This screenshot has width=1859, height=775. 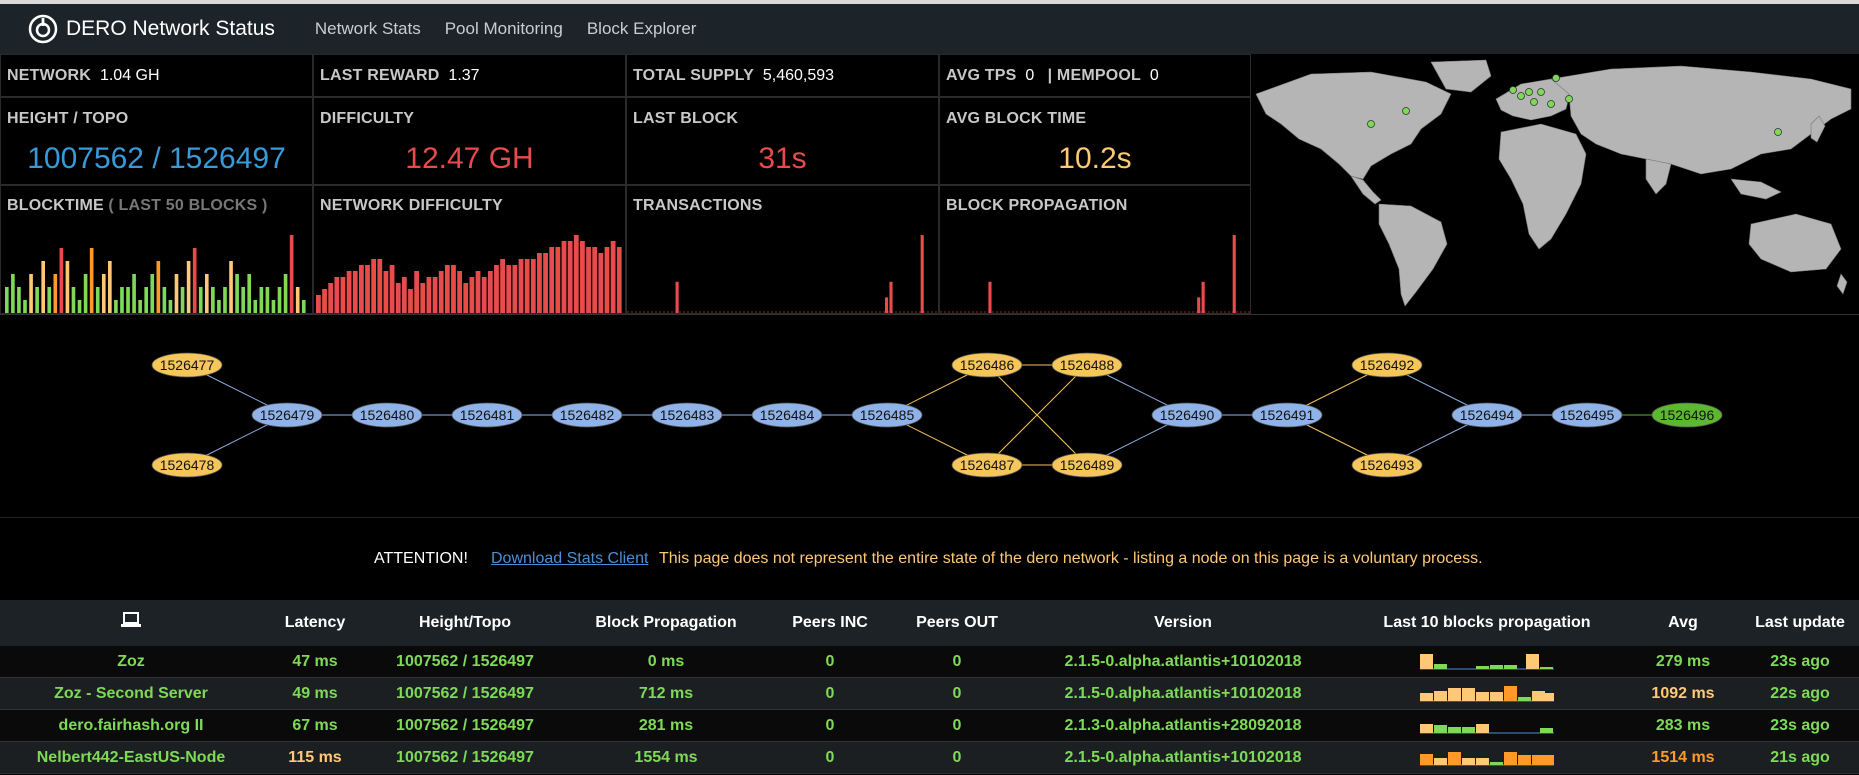 I want to click on header-peers-inc: Peers INC, so click(x=830, y=622).